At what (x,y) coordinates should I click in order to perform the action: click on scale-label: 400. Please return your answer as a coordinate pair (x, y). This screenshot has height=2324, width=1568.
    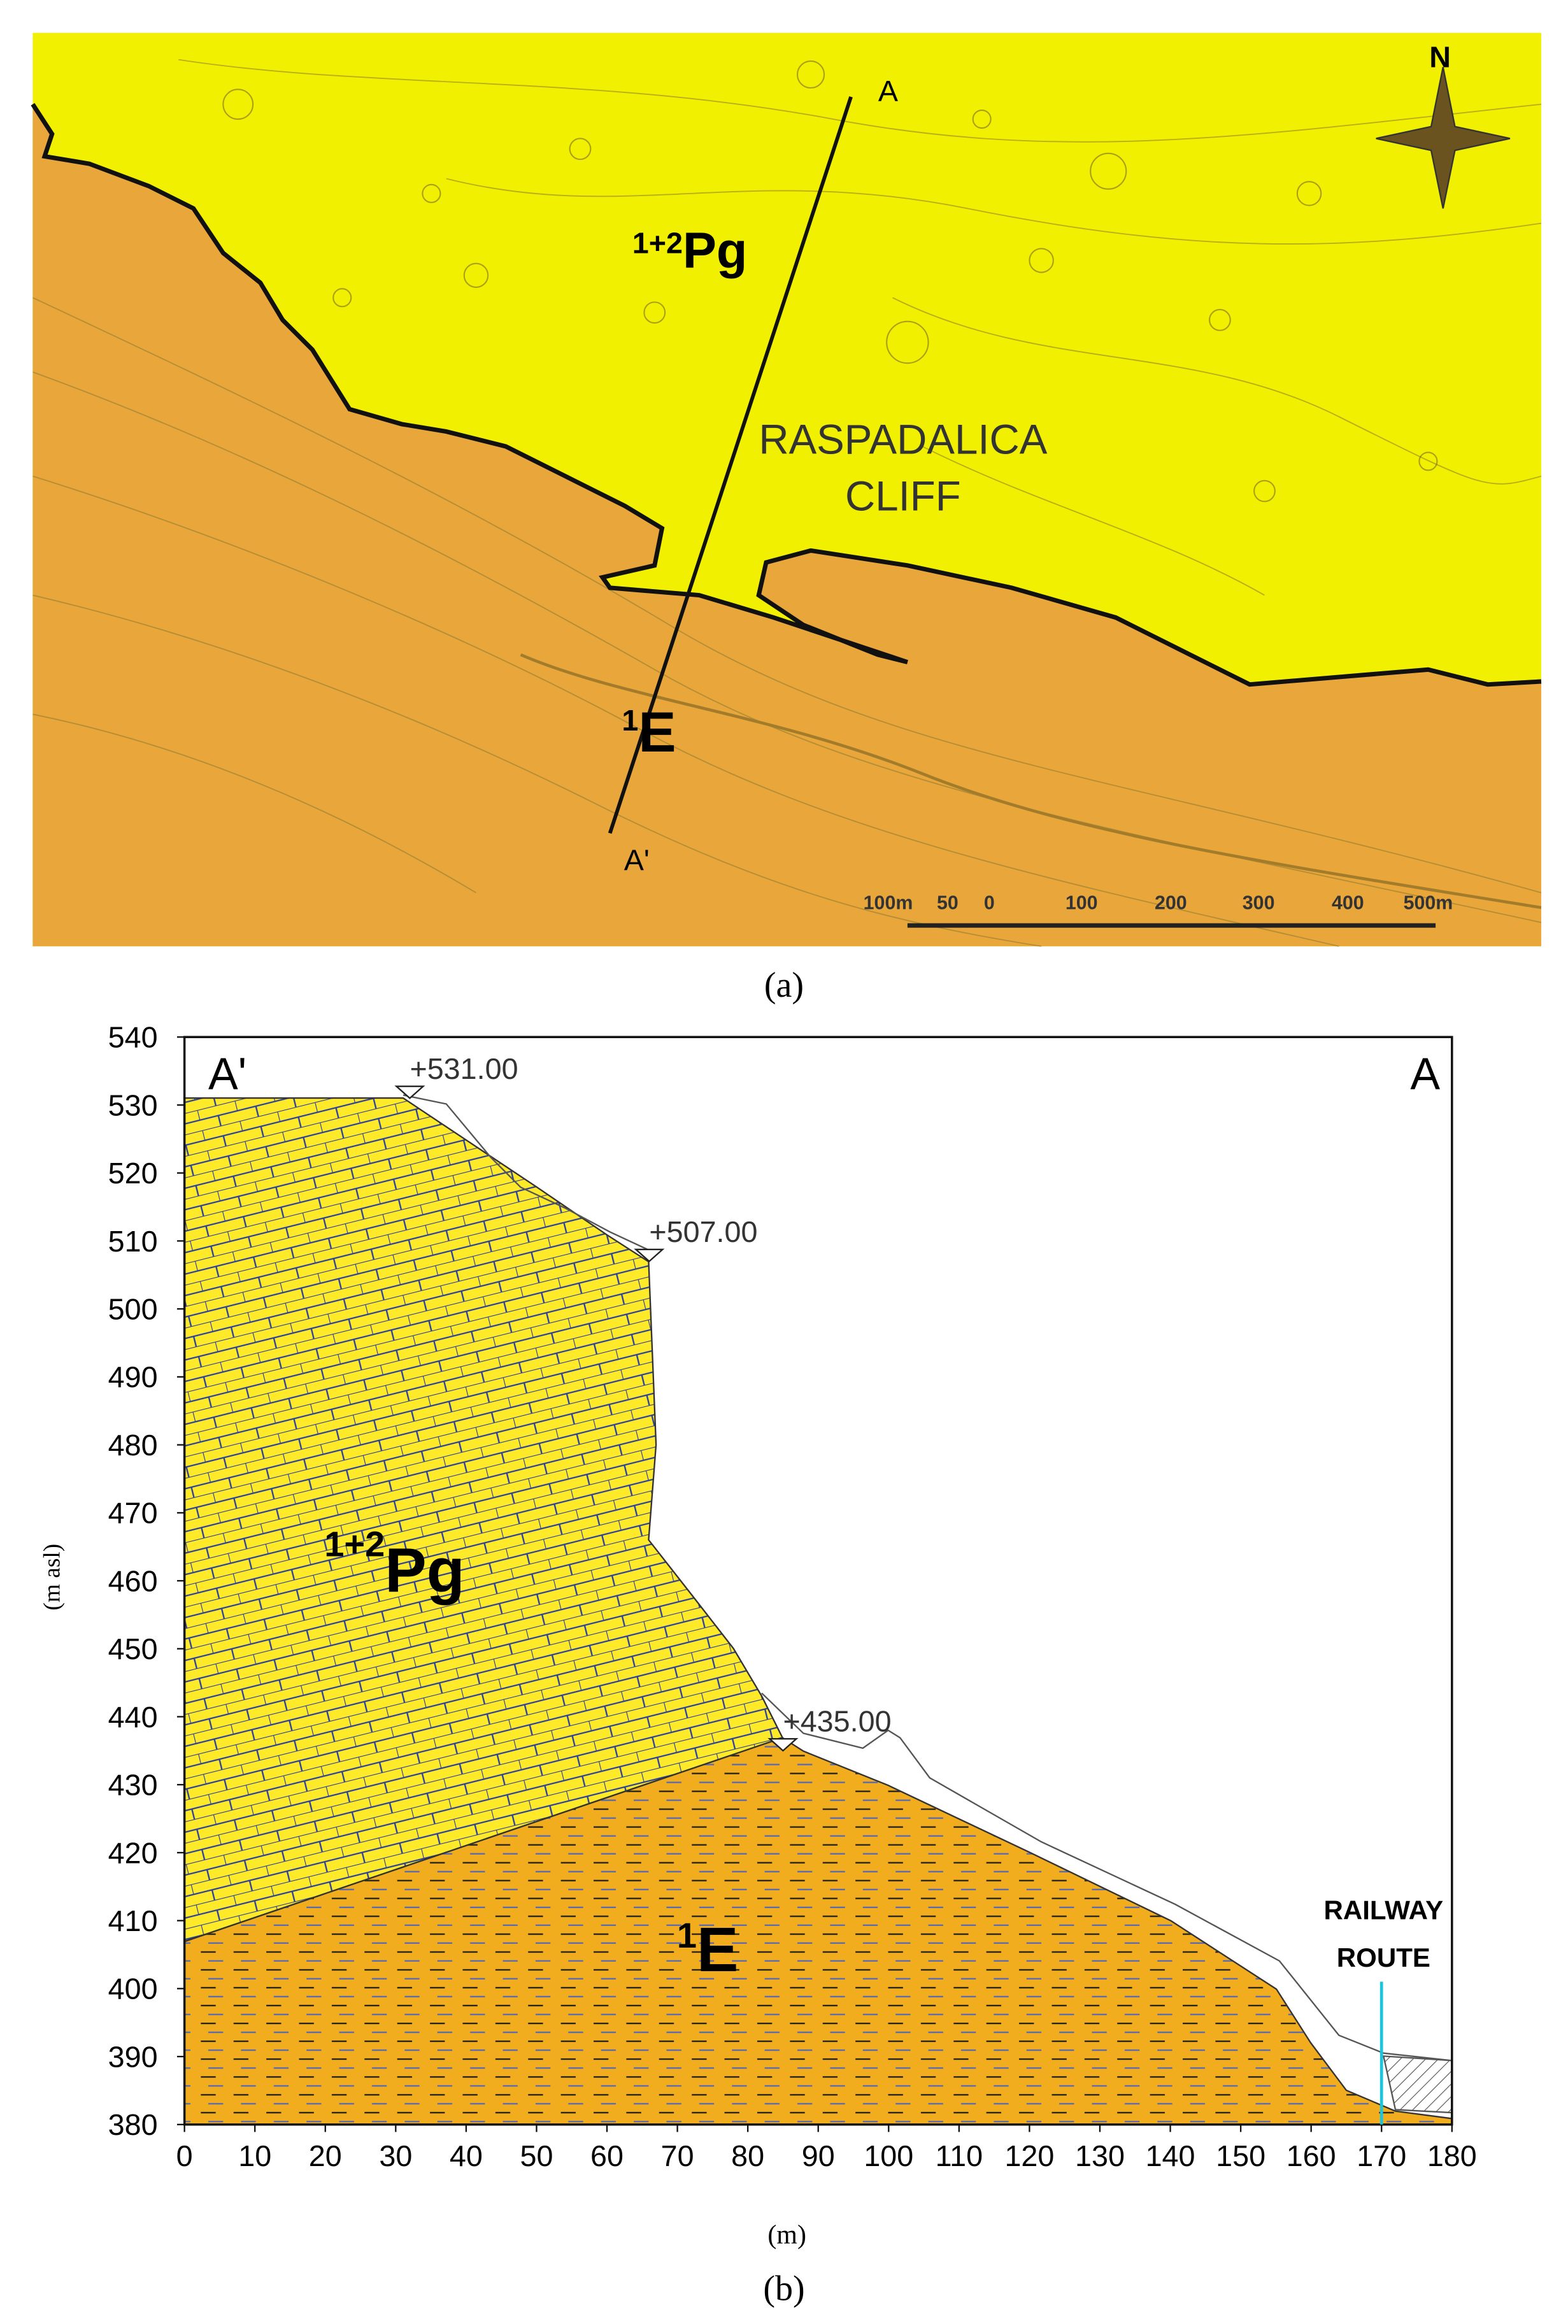
    Looking at the image, I should click on (1348, 902).